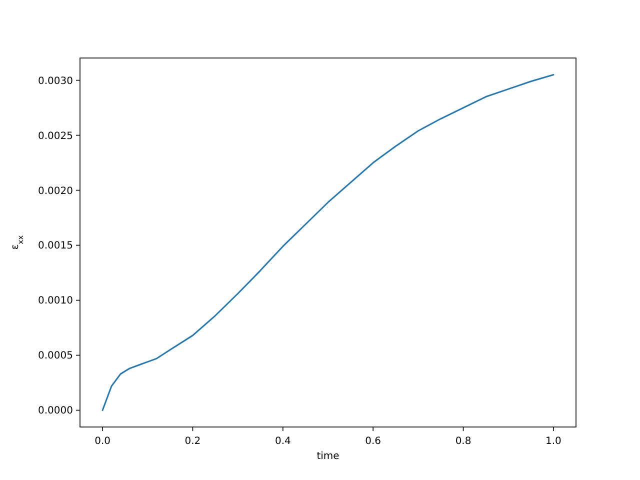 The image size is (640, 480). I want to click on y-tick-label: 0.0020, so click(55, 191).